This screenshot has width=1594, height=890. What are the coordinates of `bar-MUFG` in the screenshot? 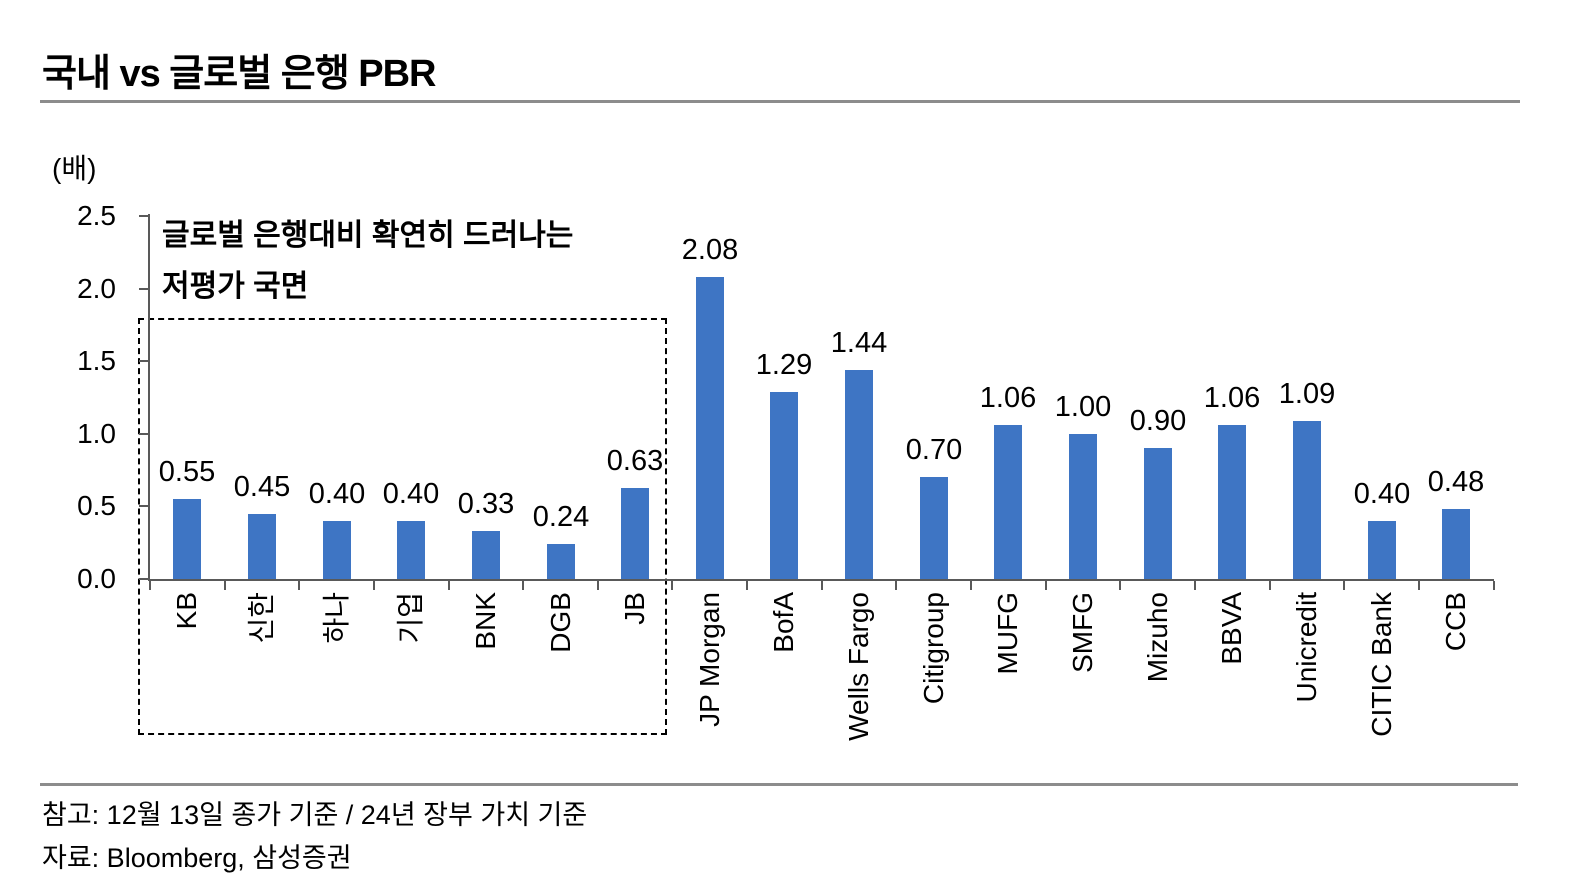 It's located at (1008, 502).